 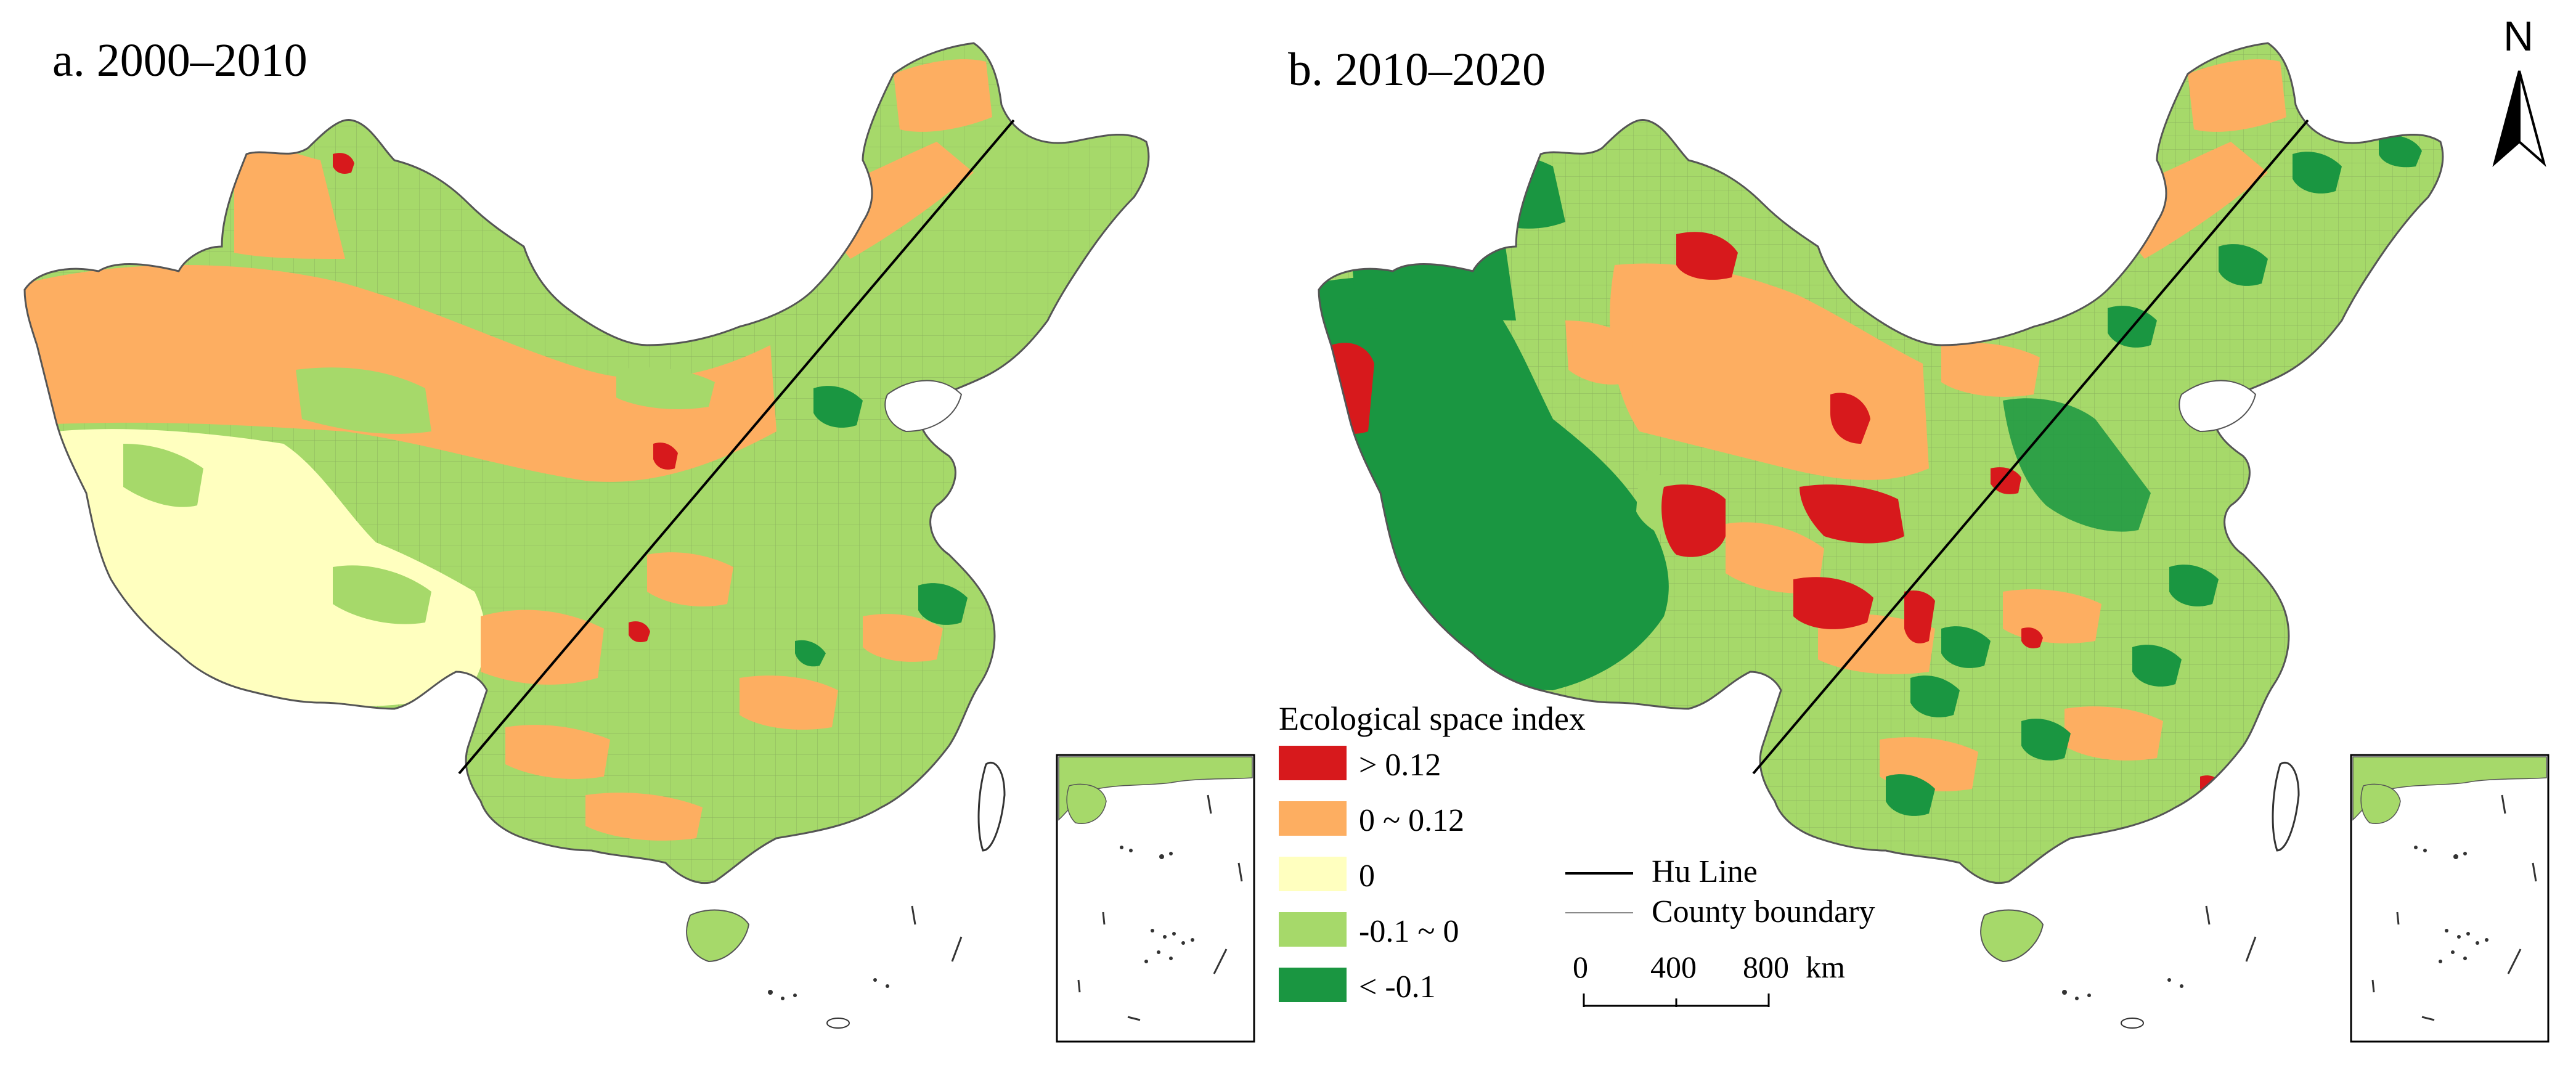 What do you see at coordinates (1313, 818) in the screenshot?
I see `legend-swatch-mid` at bounding box center [1313, 818].